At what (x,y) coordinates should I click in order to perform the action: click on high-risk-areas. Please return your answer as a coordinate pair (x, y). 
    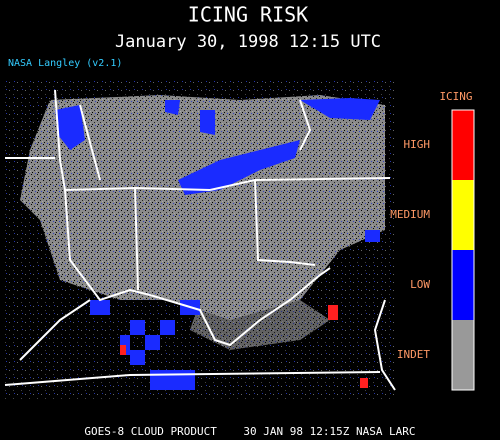
    Looking at the image, I should click on (244, 346).